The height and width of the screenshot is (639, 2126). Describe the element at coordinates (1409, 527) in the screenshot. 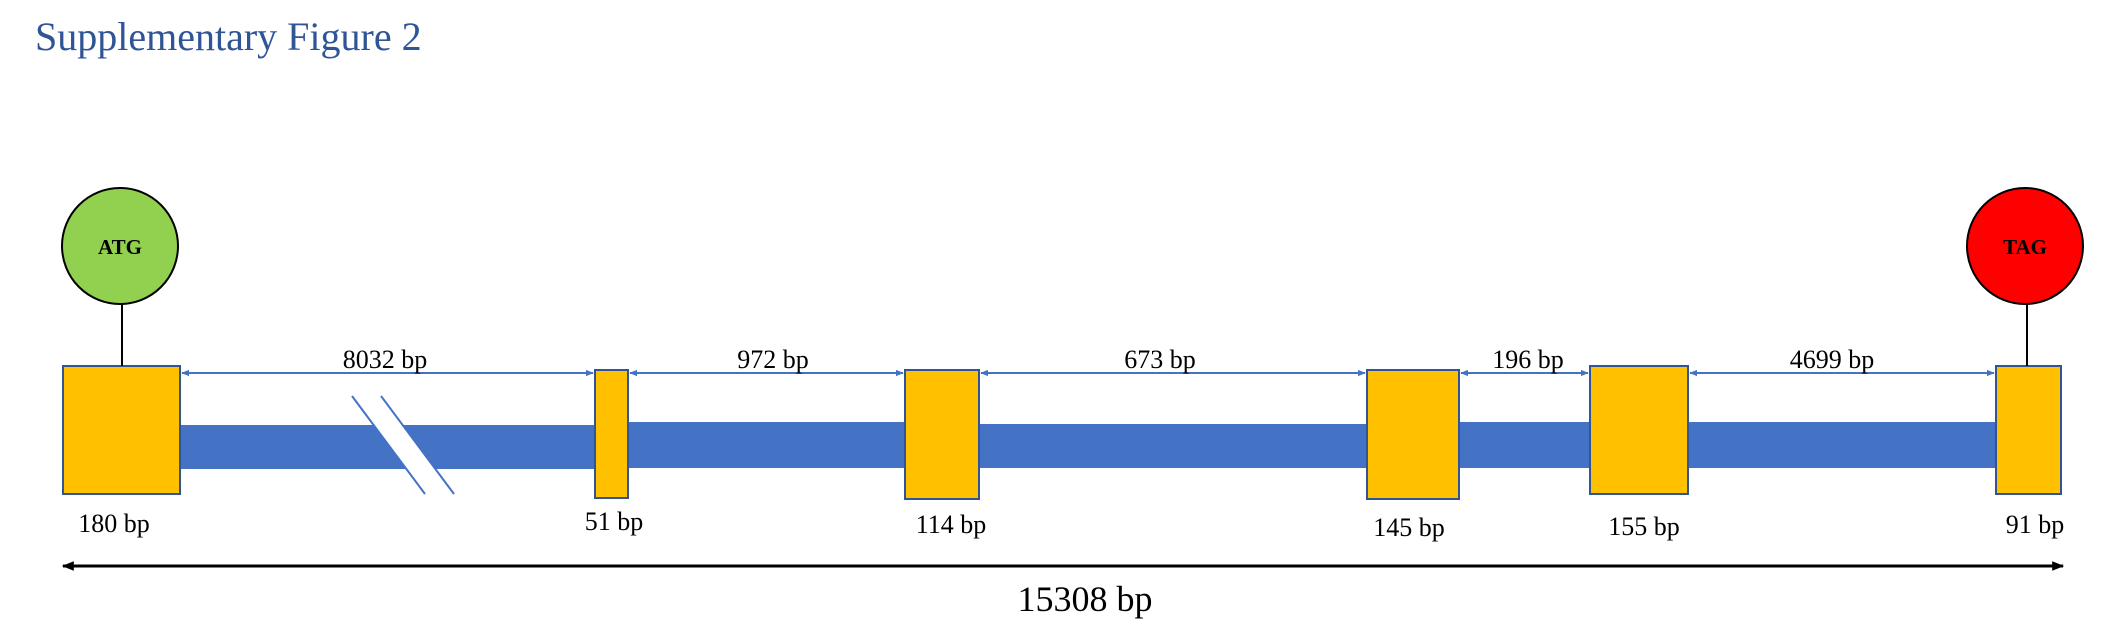

I see `exon-label-4: 145 bp` at that location.